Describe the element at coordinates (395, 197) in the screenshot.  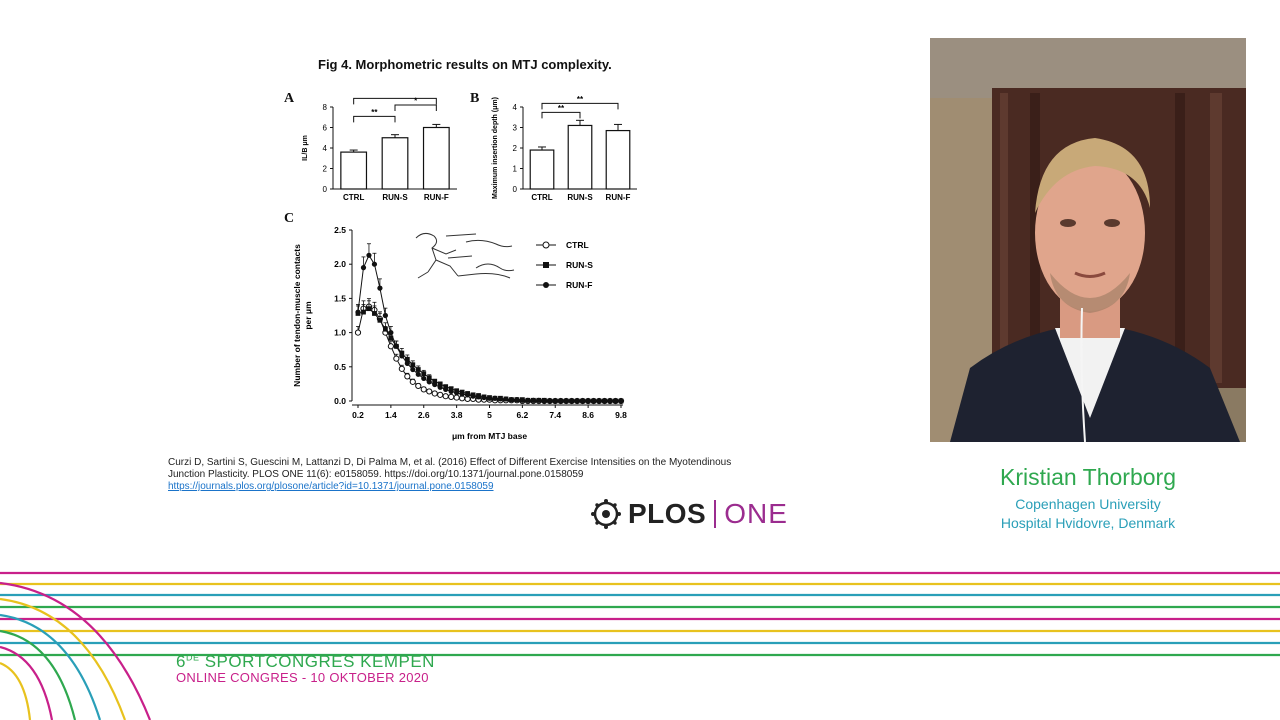
I see `panel-a-x-tick-label: RUN-S` at that location.